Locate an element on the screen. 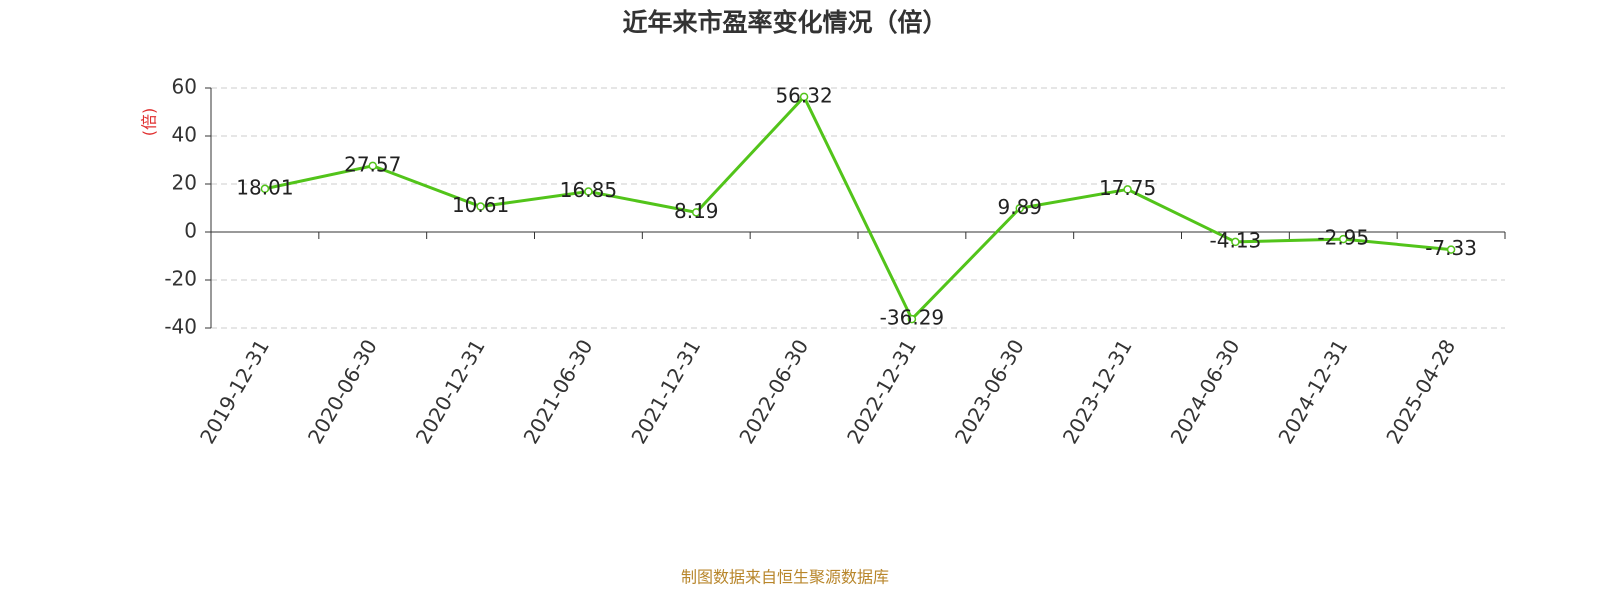  data-label: 9.89 is located at coordinates (1019, 207).